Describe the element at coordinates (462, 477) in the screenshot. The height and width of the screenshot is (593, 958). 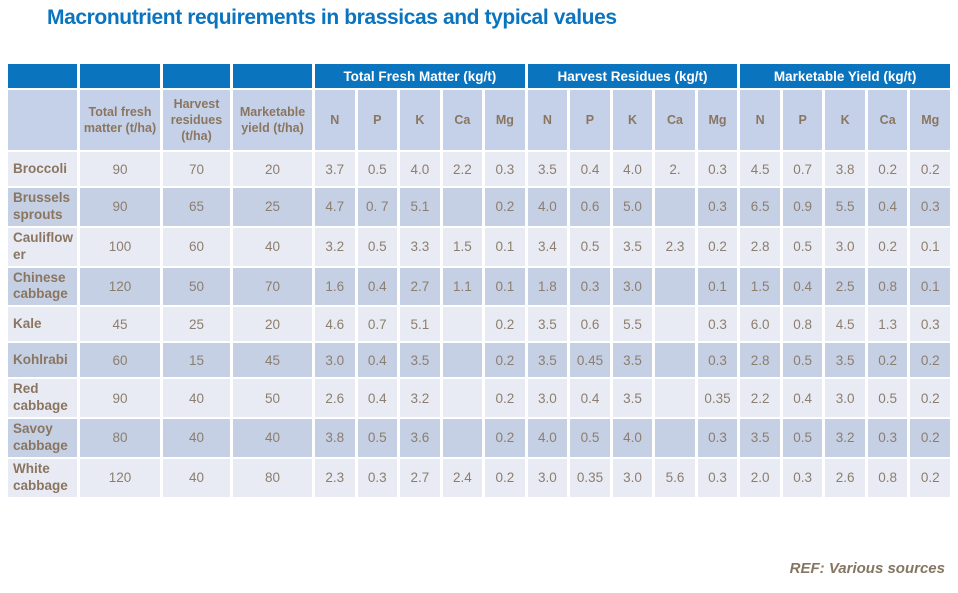
I see `data-cell: 2.4` at that location.